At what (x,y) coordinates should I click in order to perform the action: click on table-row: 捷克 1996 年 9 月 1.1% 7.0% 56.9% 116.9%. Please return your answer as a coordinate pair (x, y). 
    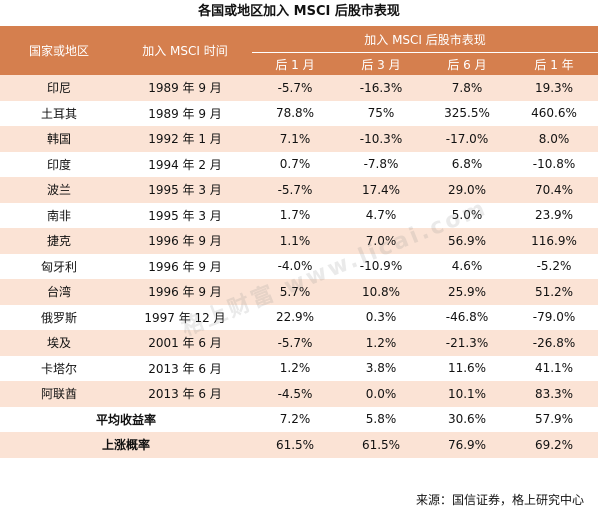
    Looking at the image, I should click on (299, 241).